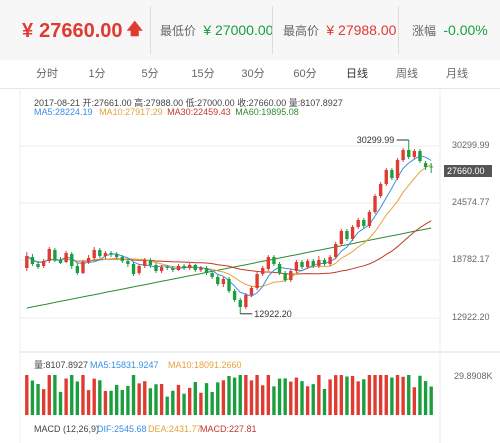 The width and height of the screenshot is (500, 443). I want to click on ma5-label: MA5:28224.19, so click(63, 112).